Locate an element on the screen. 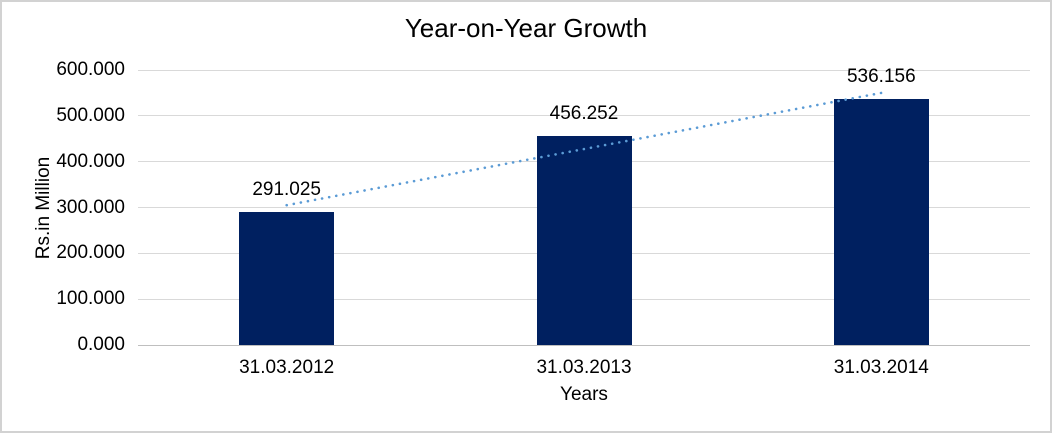 This screenshot has width=1052, height=433. y-tick-label: 0.000 is located at coordinates (101, 344).